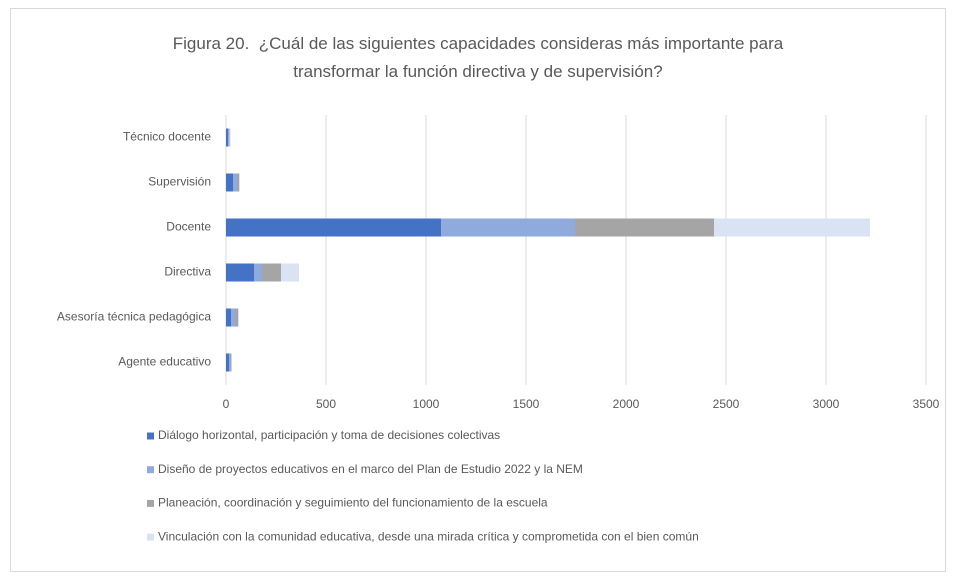 This screenshot has height=580, width=956. I want to click on x-tick-label: 3000, so click(826, 404).